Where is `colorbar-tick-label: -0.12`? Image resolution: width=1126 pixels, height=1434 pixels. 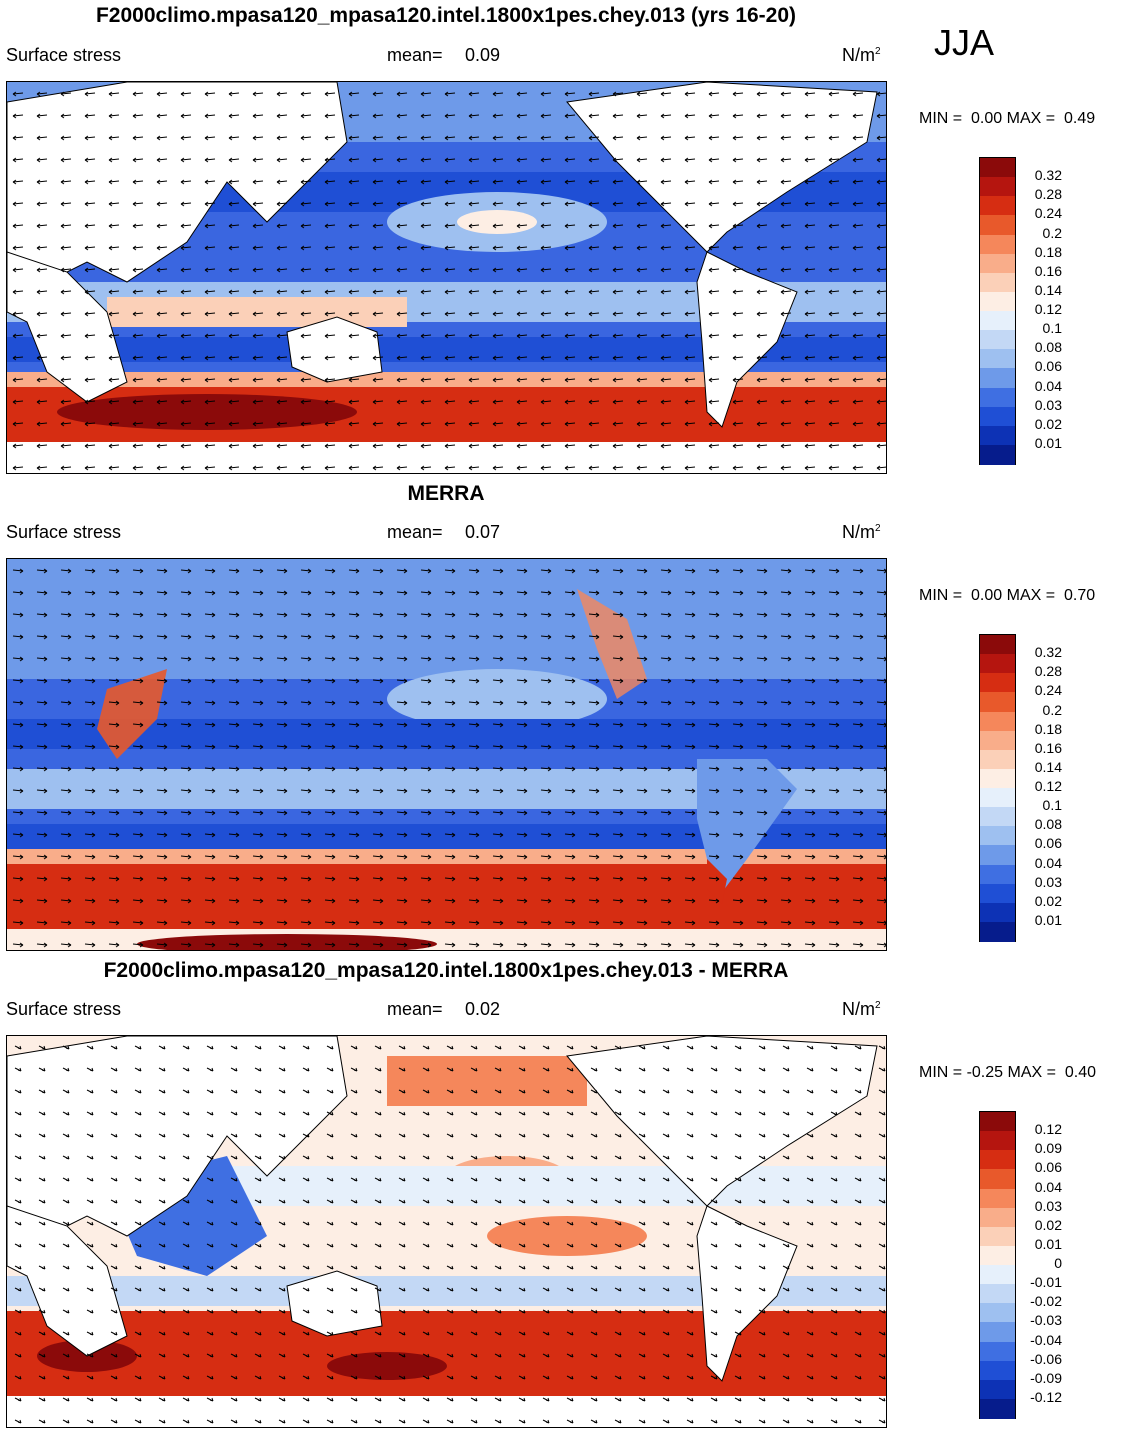 colorbar-tick-label: -0.12 is located at coordinates (1046, 1396).